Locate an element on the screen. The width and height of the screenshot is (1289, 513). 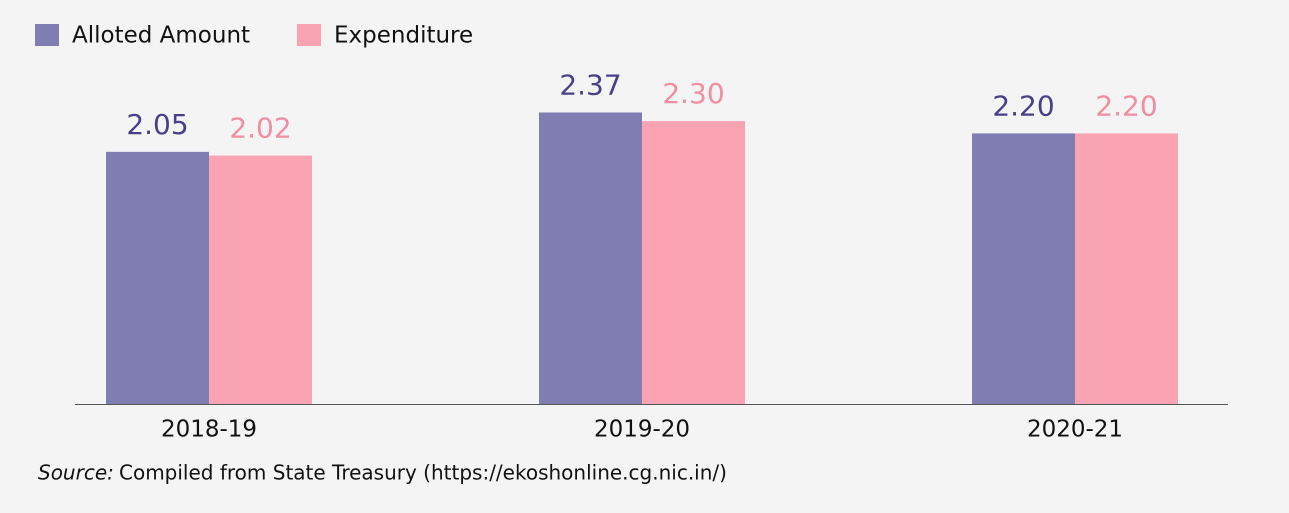
x-tick-label: 2018-19 is located at coordinates (209, 430).